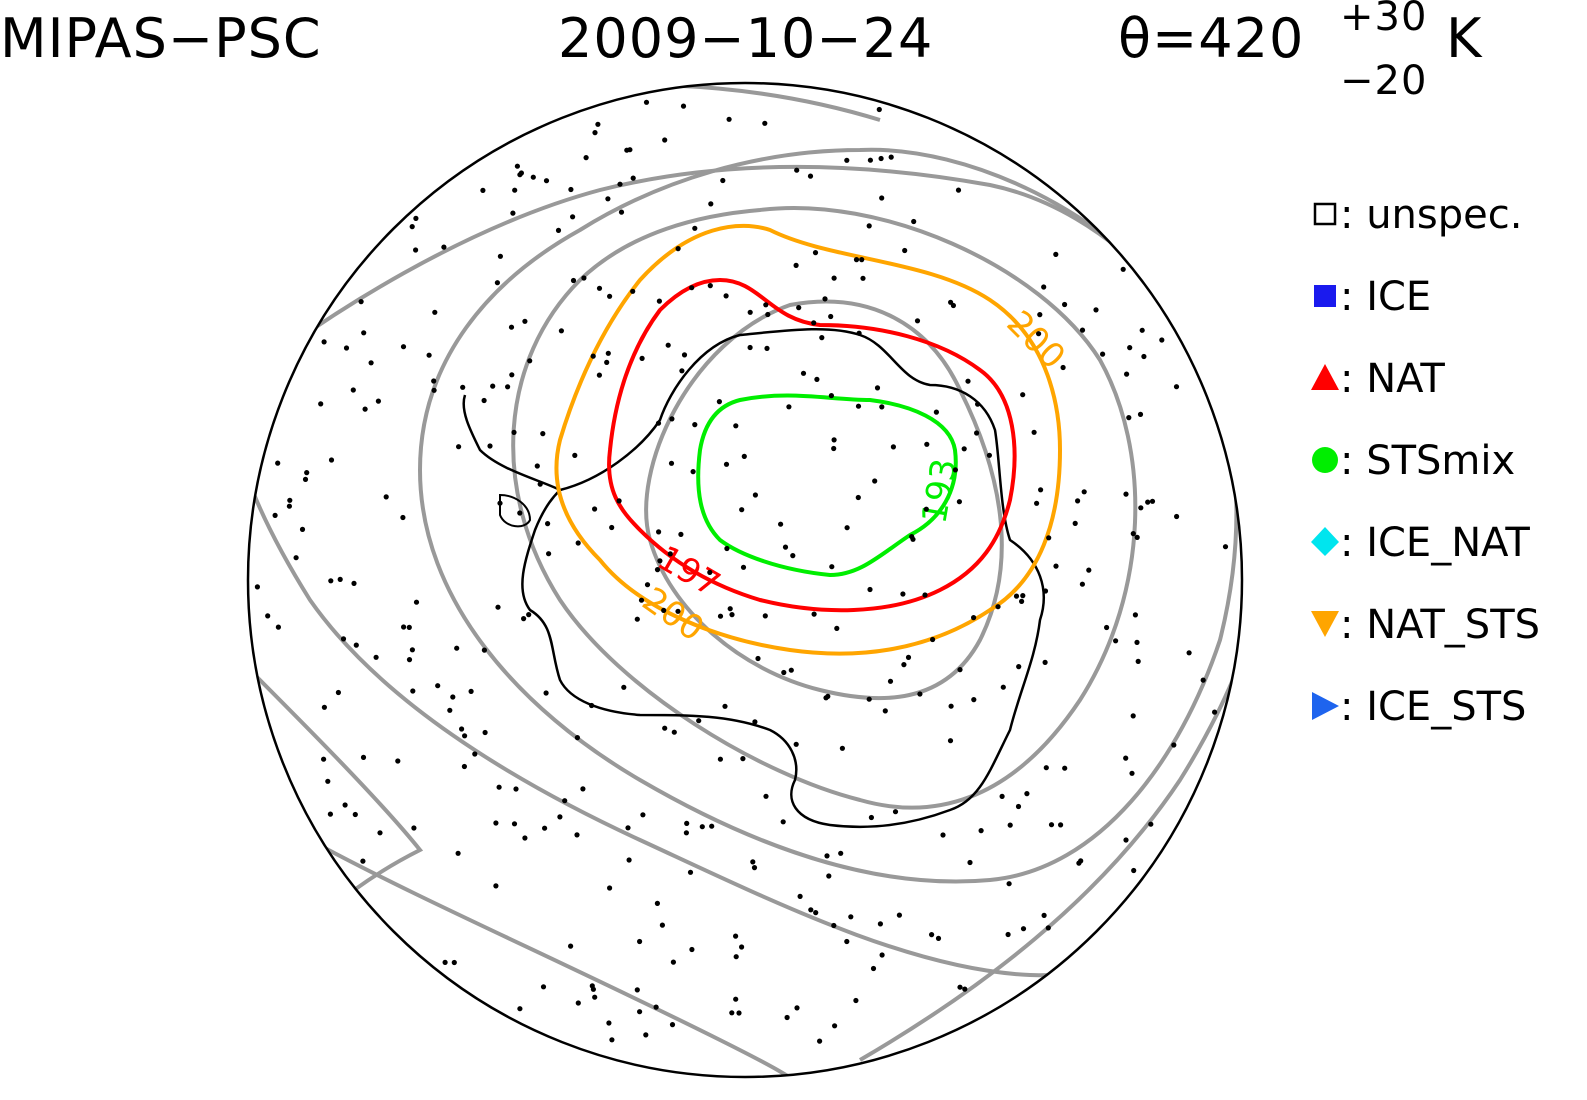 This screenshot has height=1100, width=1587. I want to click on theta-value: θ=420, so click(1211, 38).